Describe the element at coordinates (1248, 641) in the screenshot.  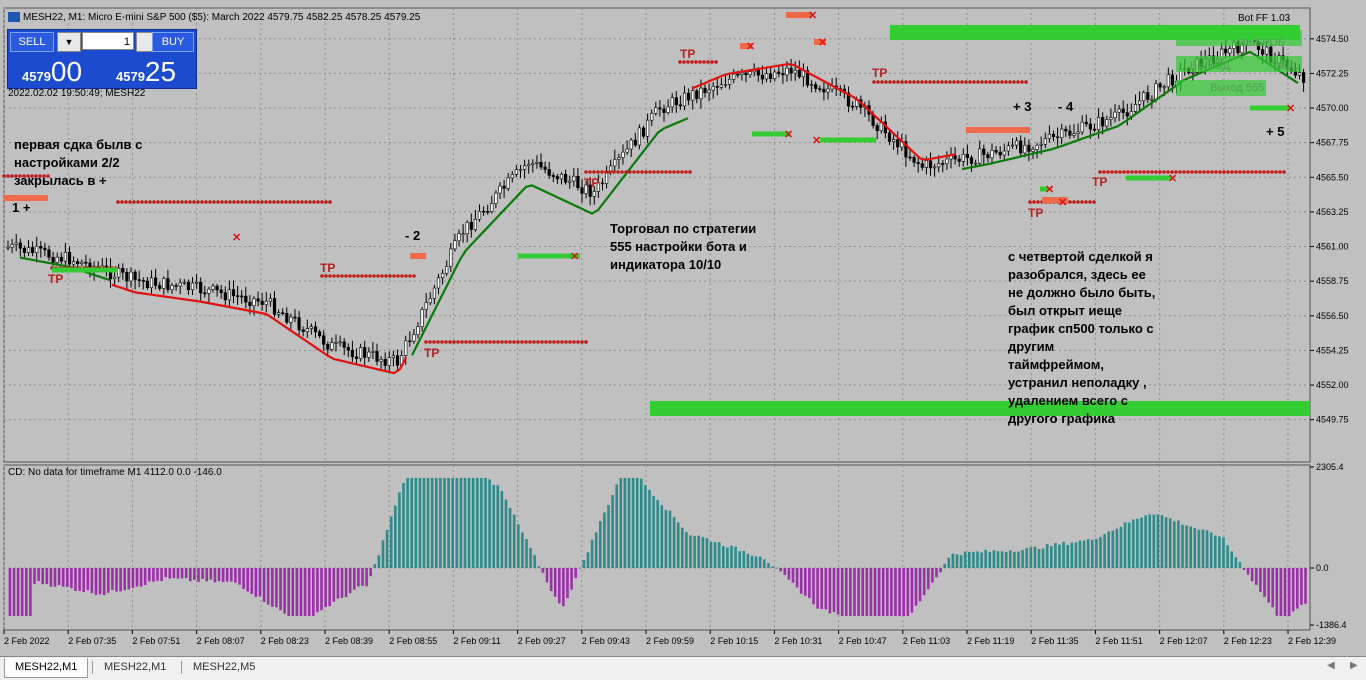
I see `time-tick-label: 2 Feb 12:23` at that location.